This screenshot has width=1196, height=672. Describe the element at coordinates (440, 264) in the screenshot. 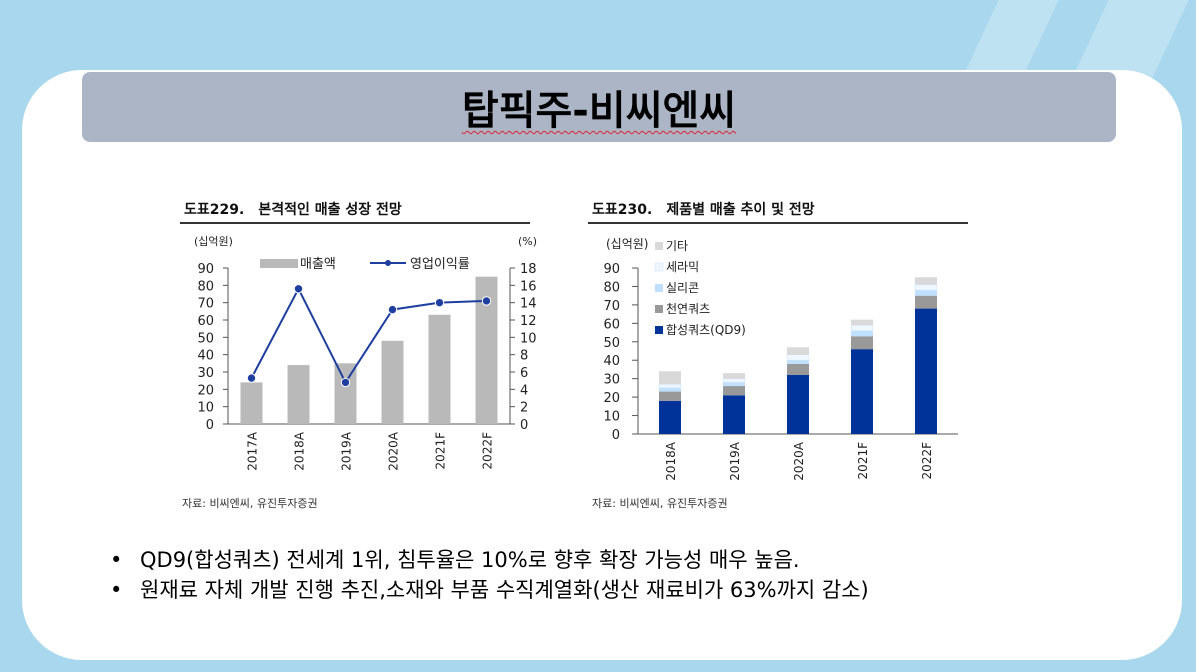

I see `legend-label-margin: 영업이익률` at that location.